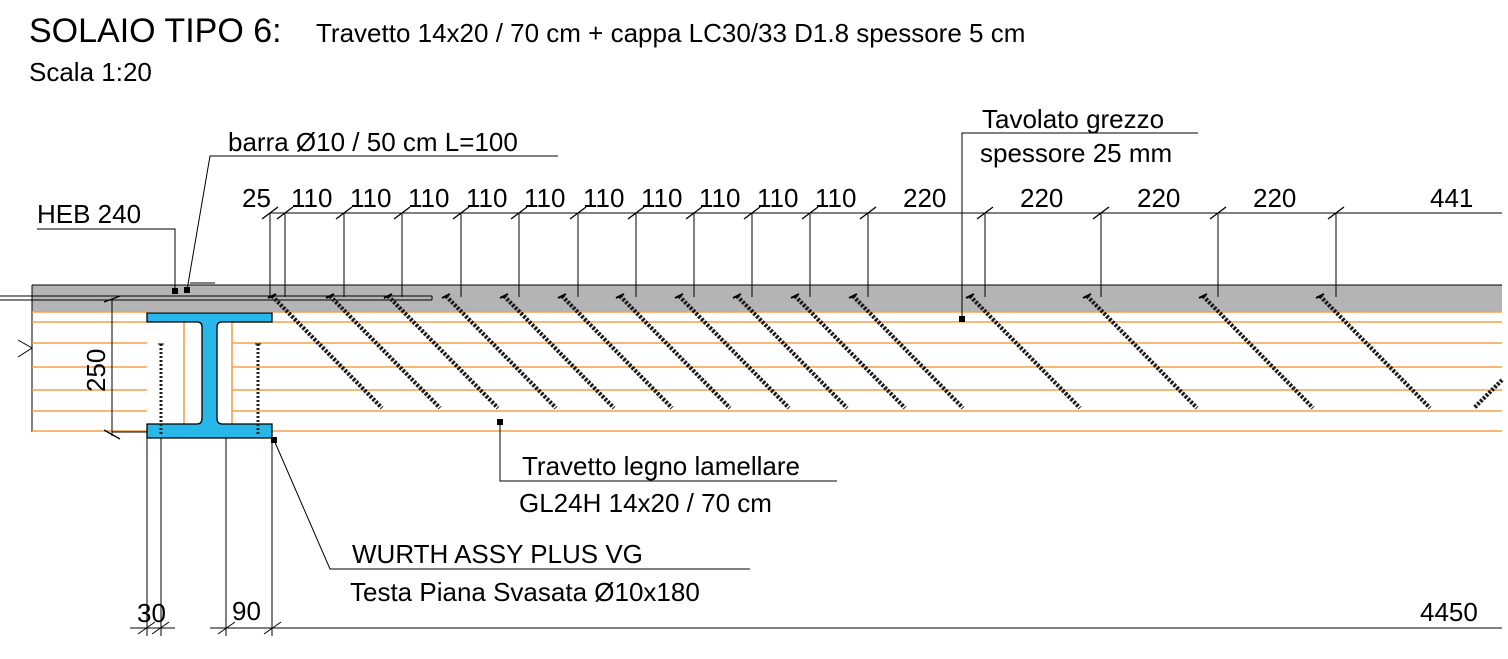 The image size is (1508, 659). What do you see at coordinates (25, 348) in the screenshot?
I see `break-symbol` at bounding box center [25, 348].